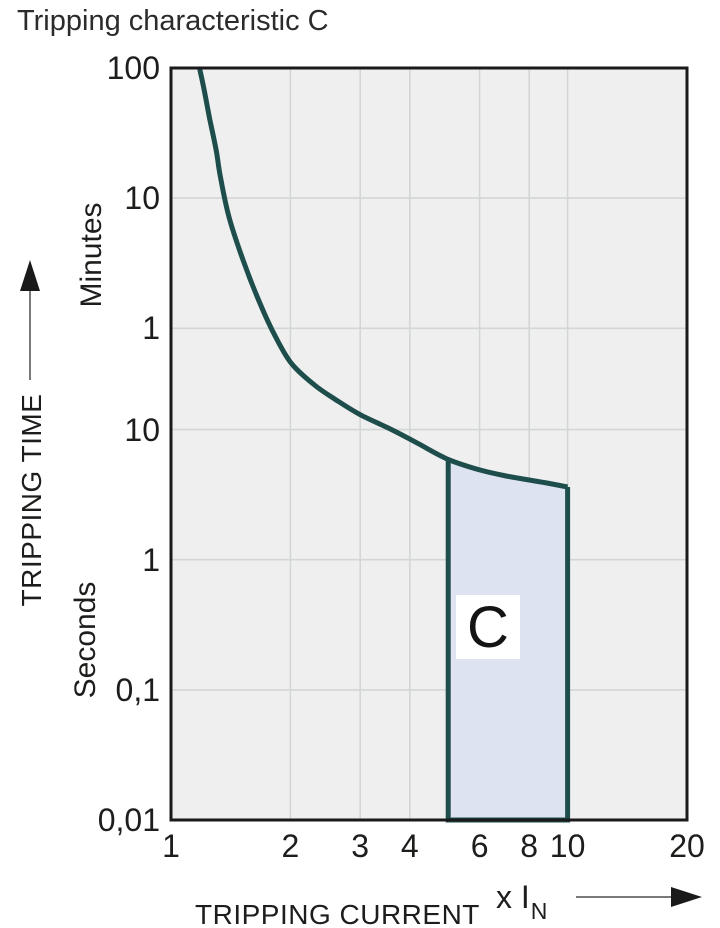  Describe the element at coordinates (171, 846) in the screenshot. I see `x-tick-label: 1` at that location.